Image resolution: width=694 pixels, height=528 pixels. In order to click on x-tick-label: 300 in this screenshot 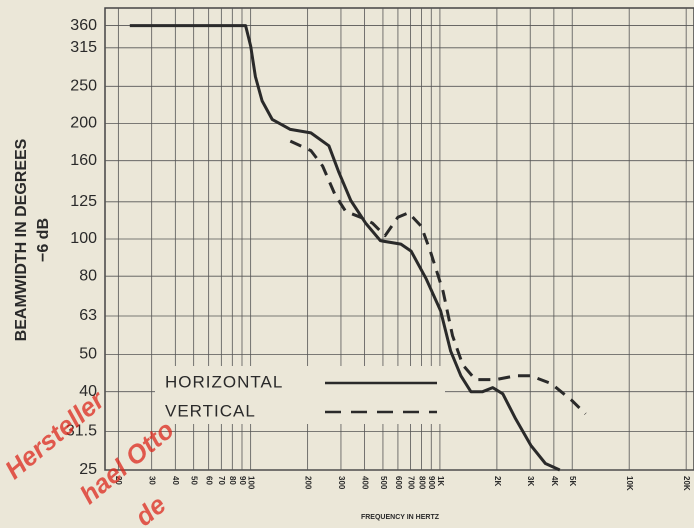, I will do `click(341, 483)`.